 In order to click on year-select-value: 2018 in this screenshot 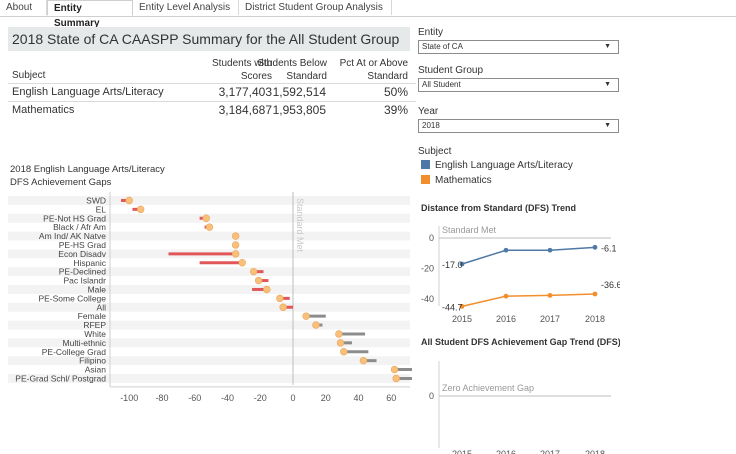, I will do `click(431, 125)`.